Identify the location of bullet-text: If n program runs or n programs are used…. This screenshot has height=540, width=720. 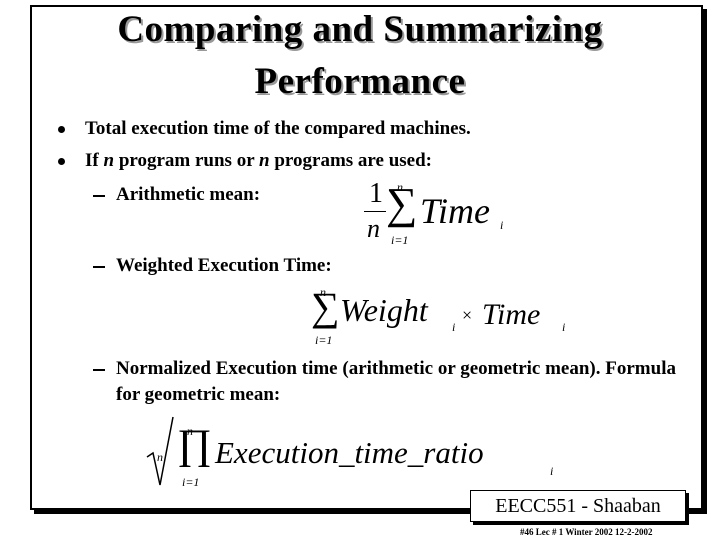
(258, 161).